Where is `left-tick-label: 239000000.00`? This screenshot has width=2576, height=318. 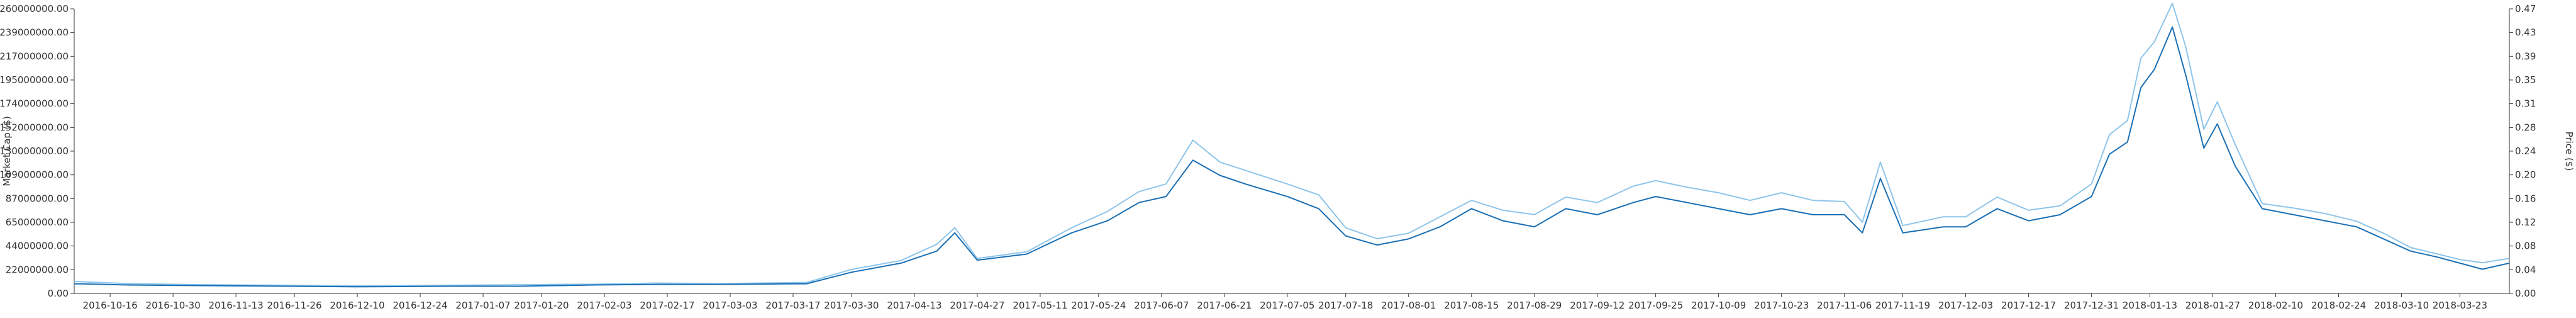 left-tick-label: 239000000.00 is located at coordinates (34, 32).